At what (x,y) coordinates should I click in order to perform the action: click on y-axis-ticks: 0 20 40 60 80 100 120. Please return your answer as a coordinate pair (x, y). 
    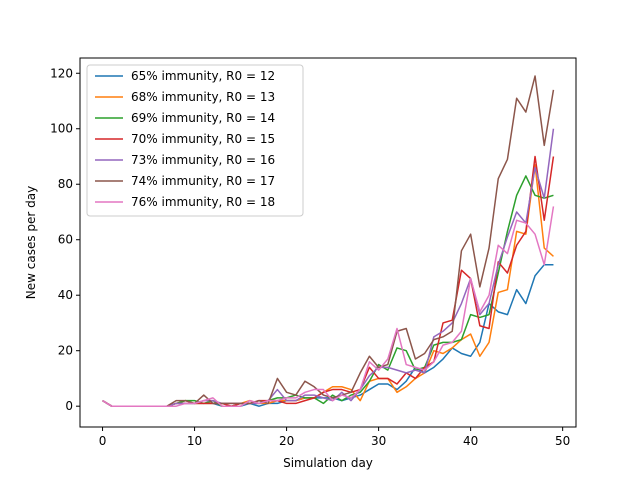
    Looking at the image, I should click on (65, 239).